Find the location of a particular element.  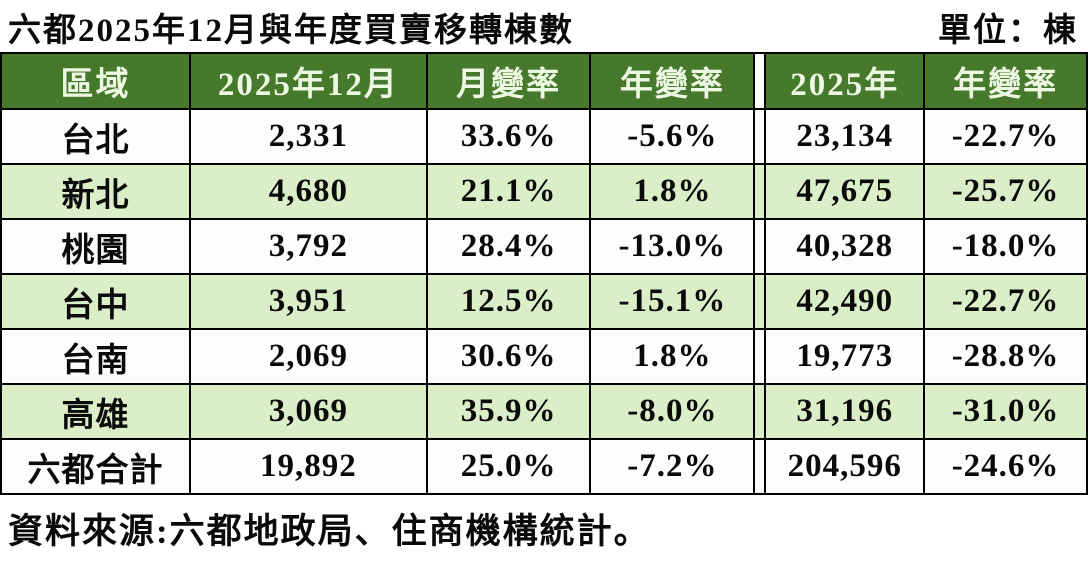

value-cell: 3,951 is located at coordinates (308, 301).